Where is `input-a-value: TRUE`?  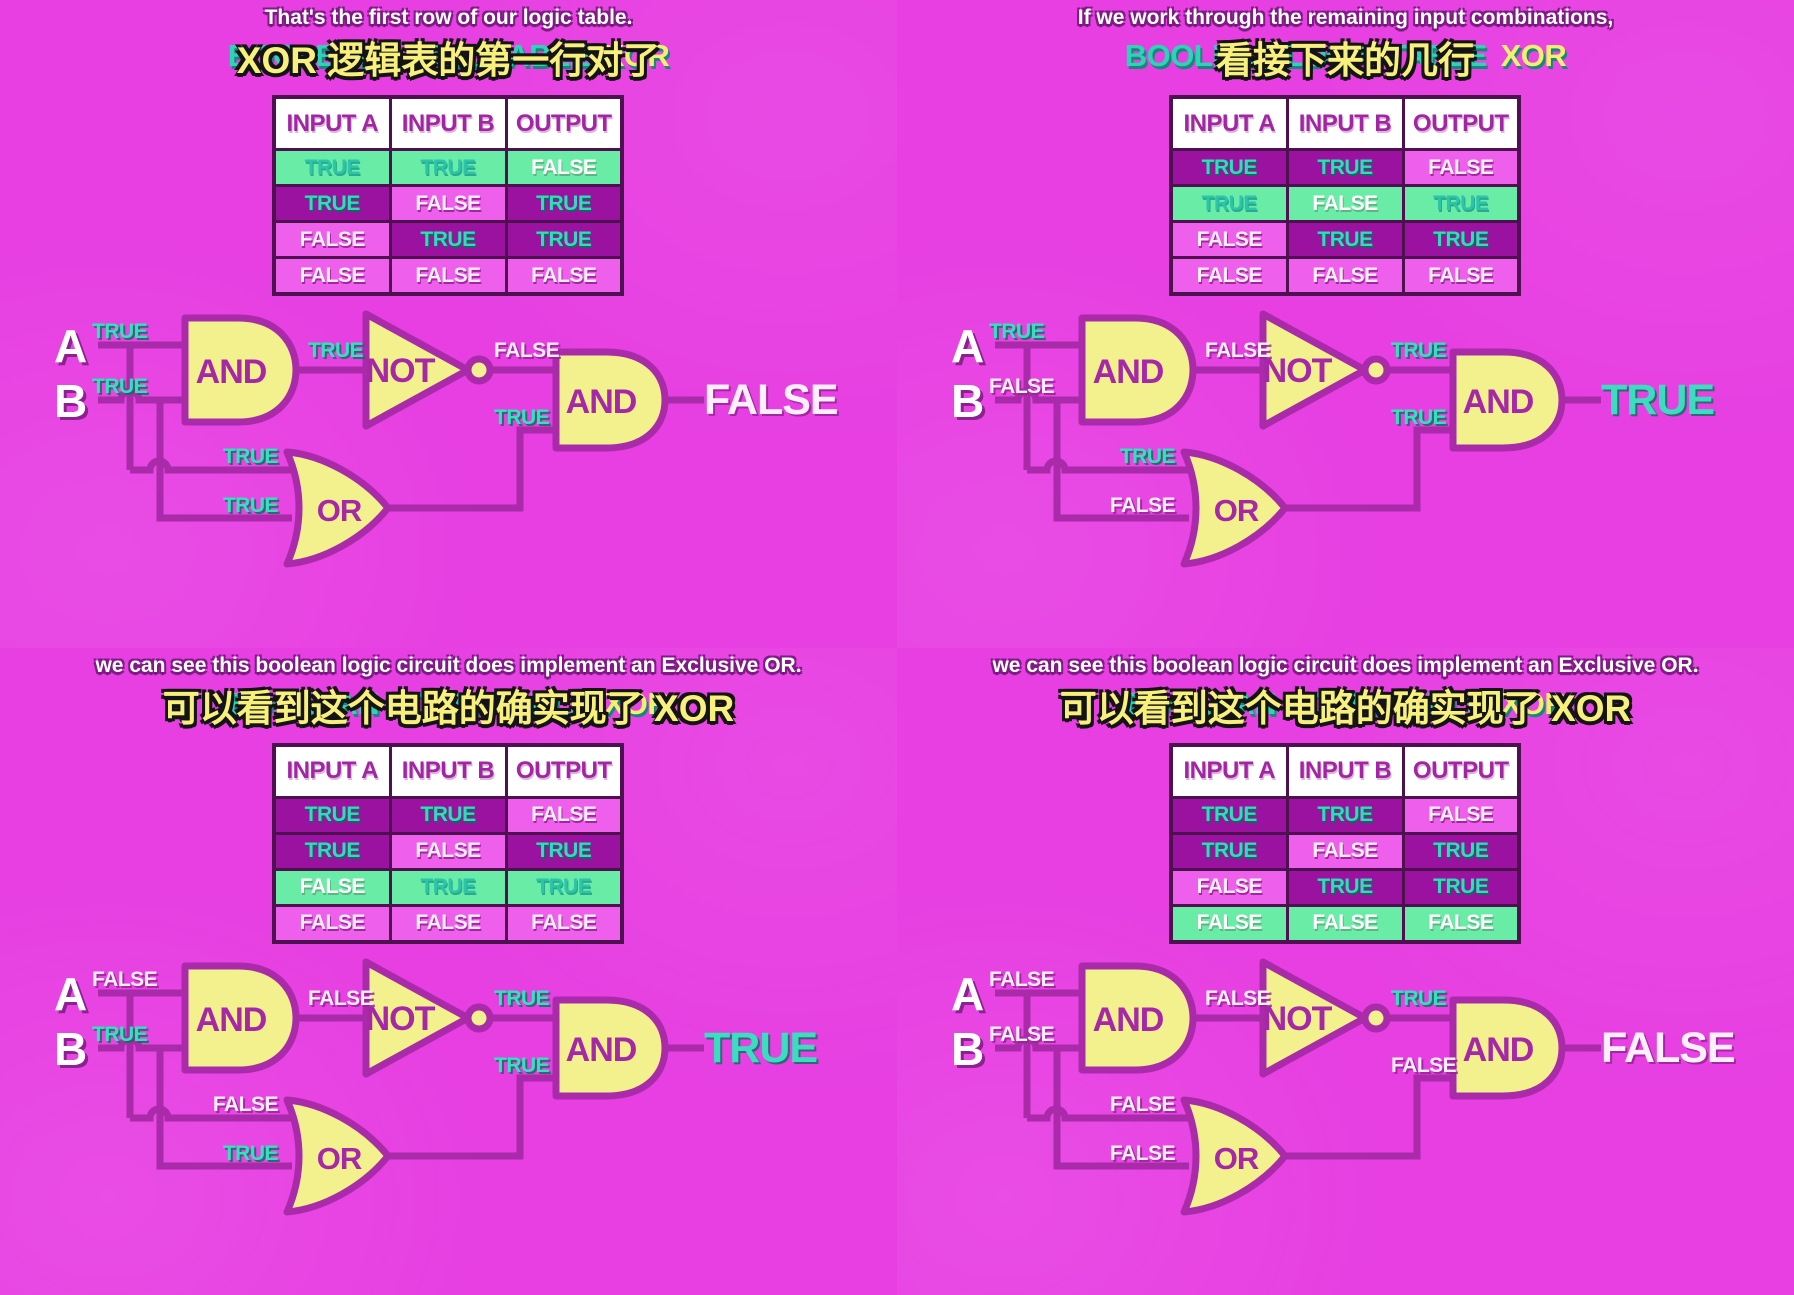 input-a-value: TRUE is located at coordinates (120, 331).